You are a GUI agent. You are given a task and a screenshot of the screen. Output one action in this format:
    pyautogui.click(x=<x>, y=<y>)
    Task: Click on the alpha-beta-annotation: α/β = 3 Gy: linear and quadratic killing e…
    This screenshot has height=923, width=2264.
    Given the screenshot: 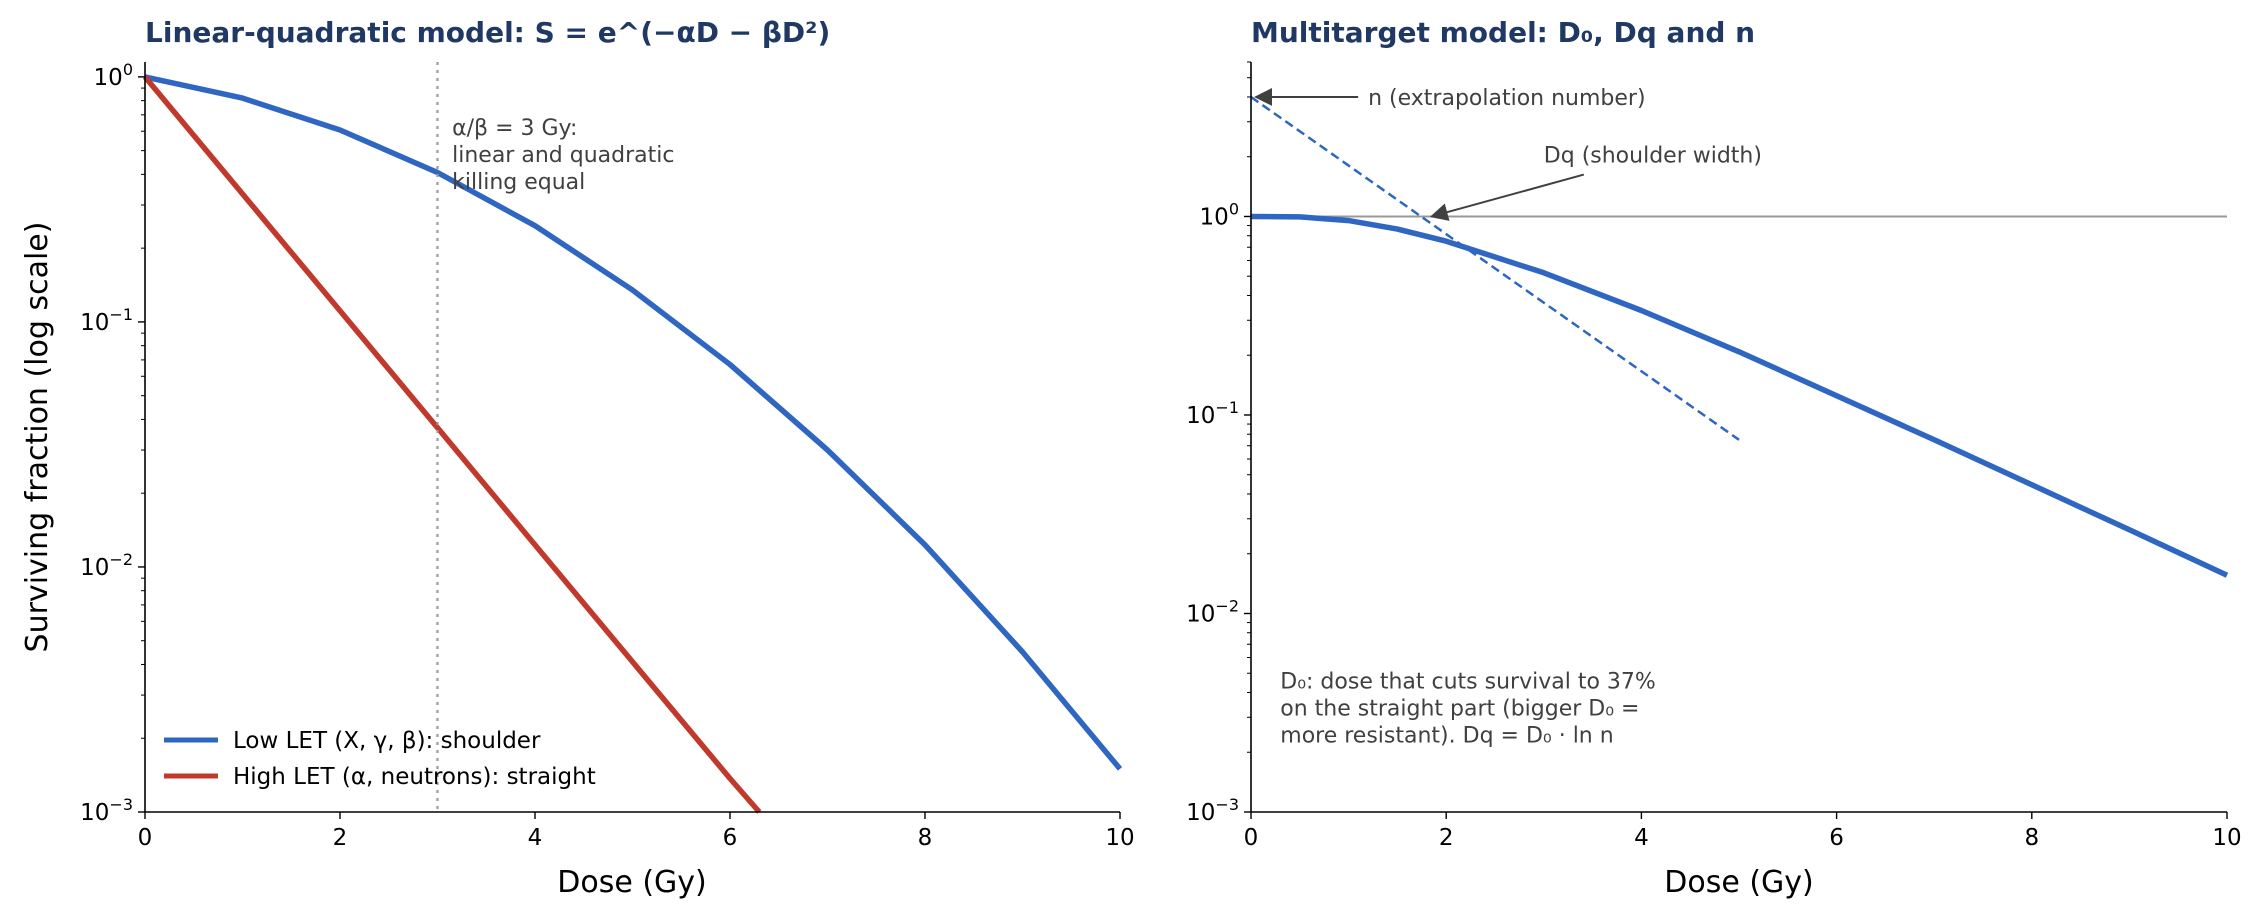 What is the action you would take?
    pyautogui.click(x=563, y=155)
    